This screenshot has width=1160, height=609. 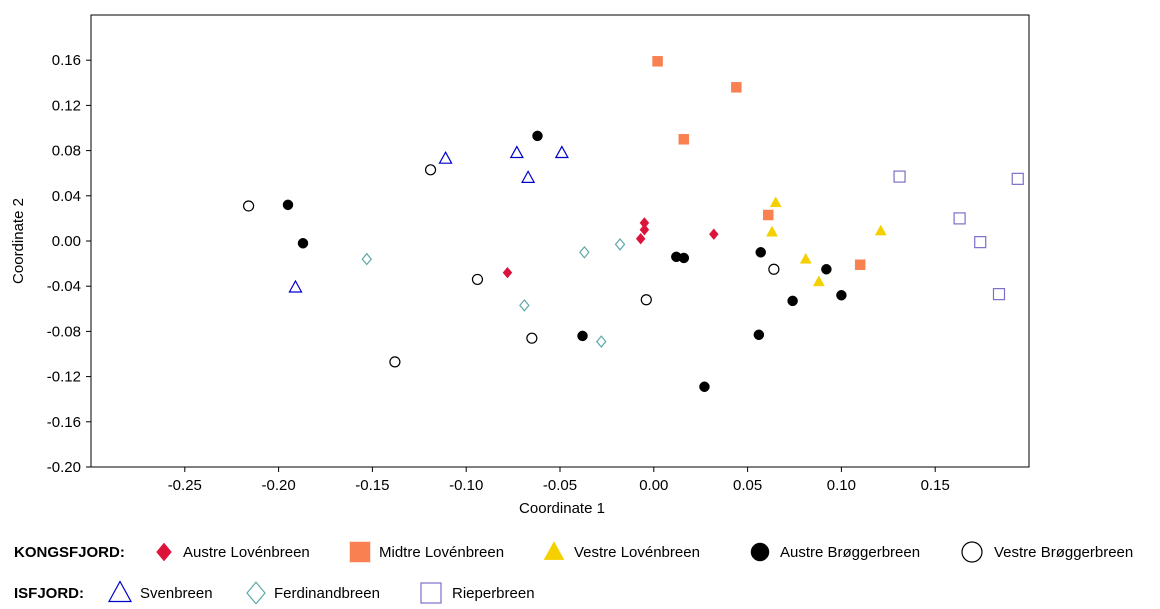 What do you see at coordinates (327, 593) in the screenshot?
I see `legend-label: Ferdinandbreen` at bounding box center [327, 593].